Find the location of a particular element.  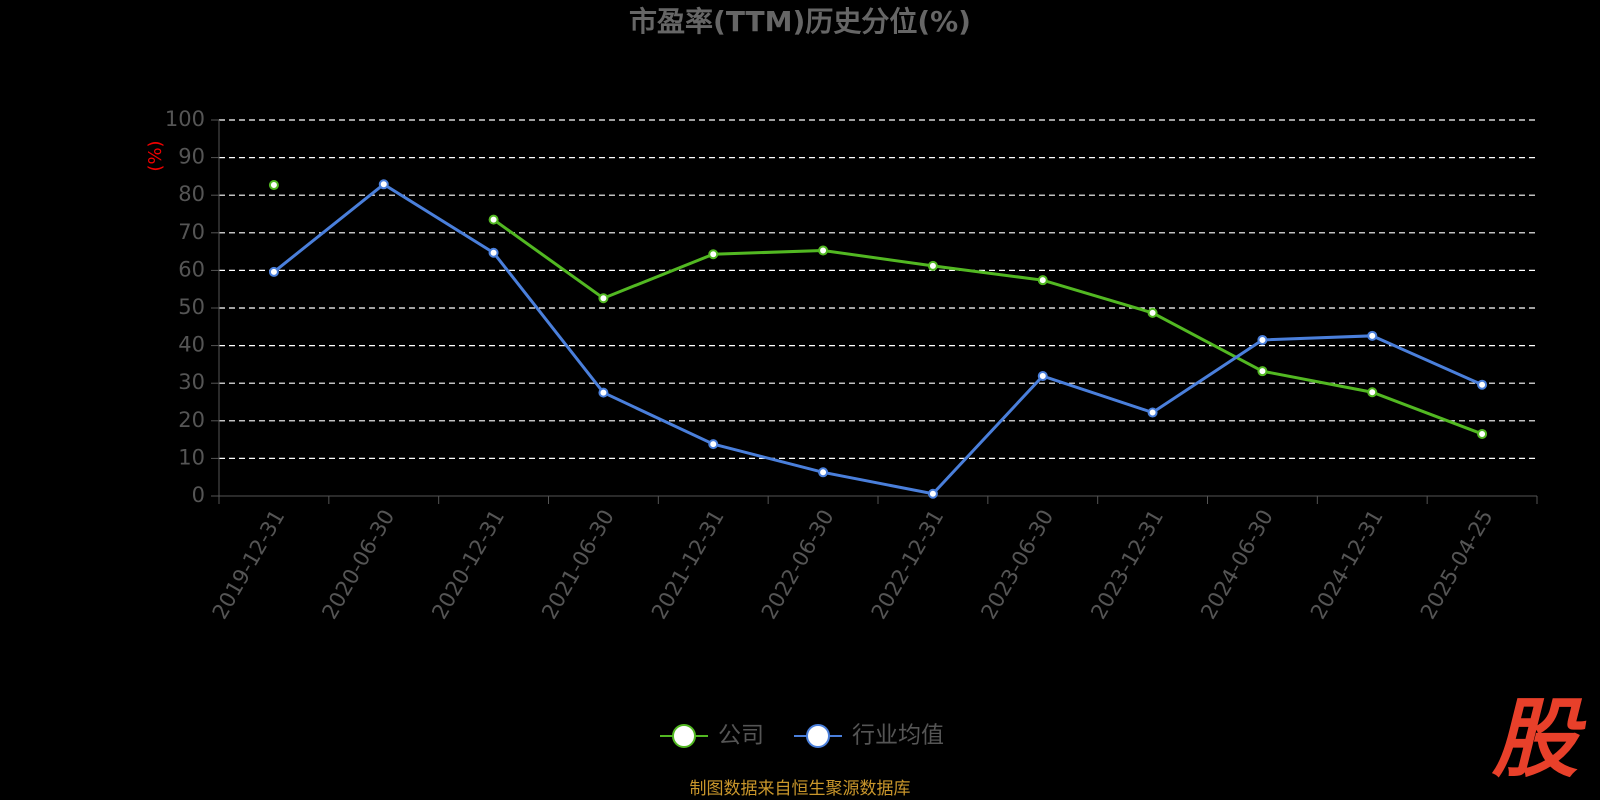

x-tick-label: 2019-12-31 is located at coordinates (249, 565).